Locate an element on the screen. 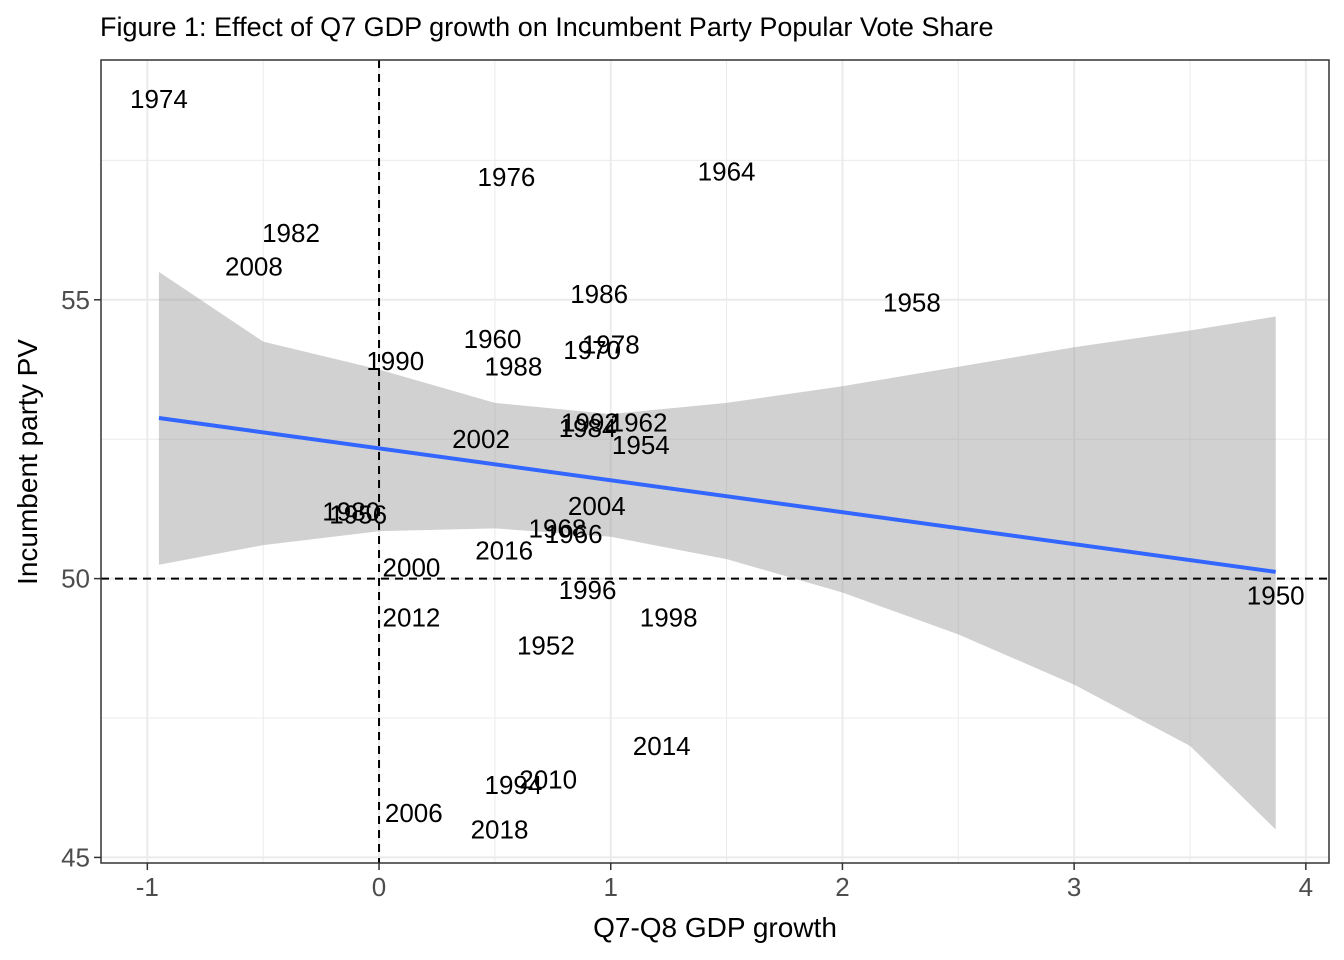 This screenshot has height=960, width=1344. x-axis: -1 0 1 2 3 4 is located at coordinates (724, 882).